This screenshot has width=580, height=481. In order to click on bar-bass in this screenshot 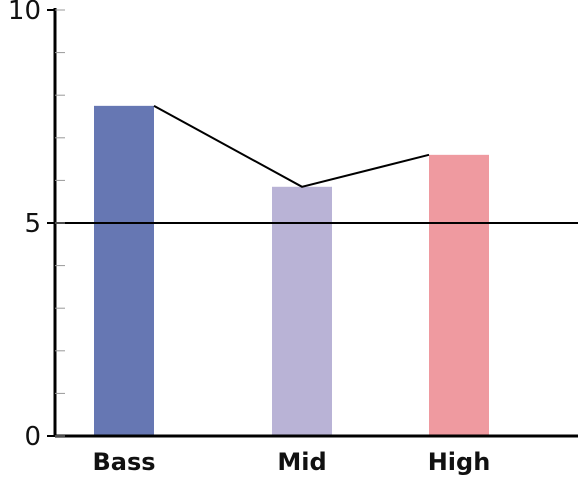, I will do `click(124, 270)`.